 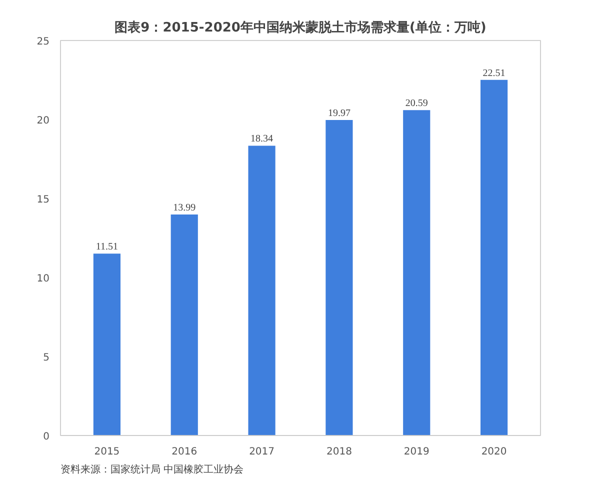 I want to click on data-label: 20.59, so click(x=416, y=104).